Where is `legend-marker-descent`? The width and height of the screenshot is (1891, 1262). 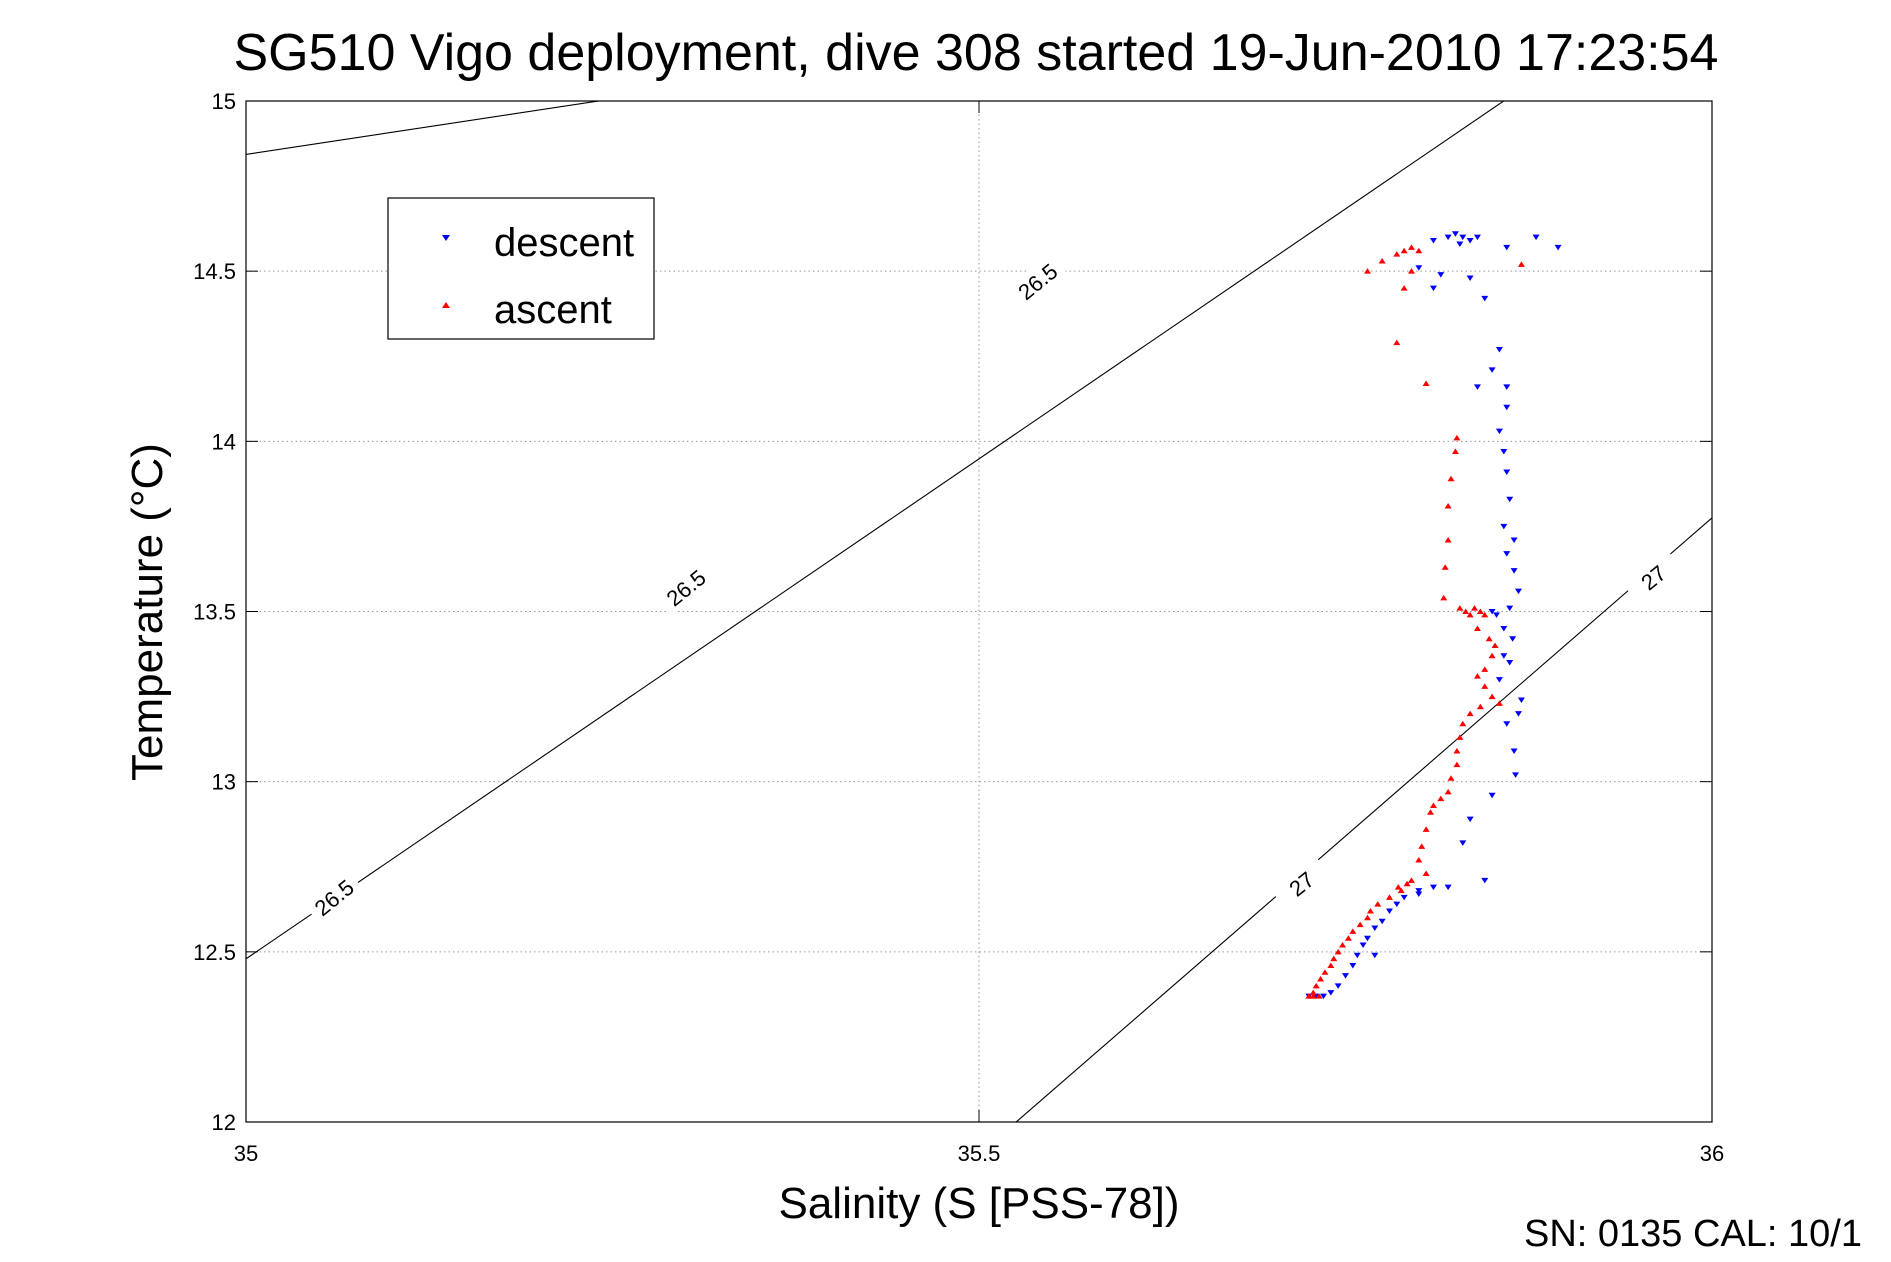
legend-marker-descent is located at coordinates (446, 238).